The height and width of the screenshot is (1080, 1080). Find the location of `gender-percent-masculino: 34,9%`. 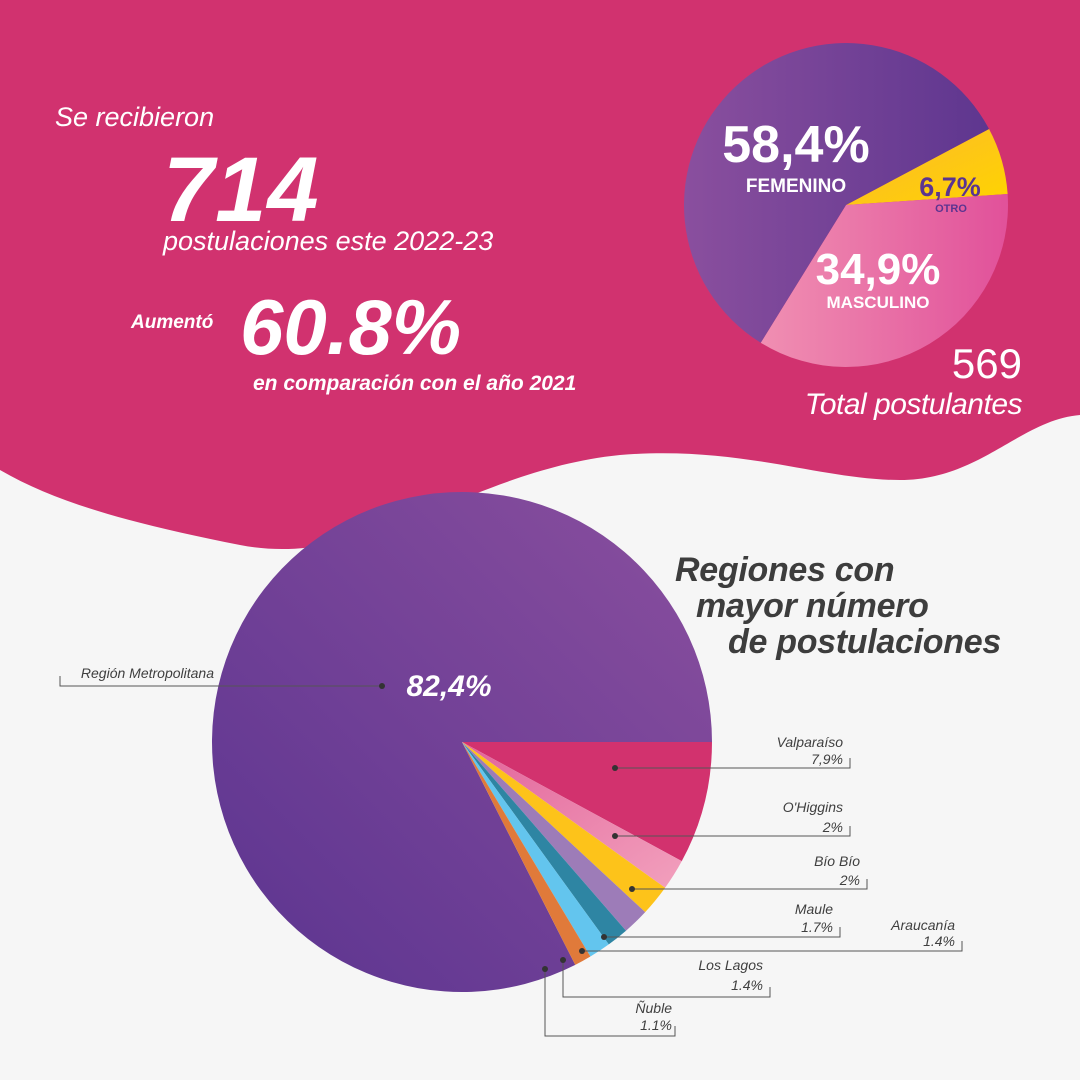

gender-percent-masculino: 34,9% is located at coordinates (878, 269).